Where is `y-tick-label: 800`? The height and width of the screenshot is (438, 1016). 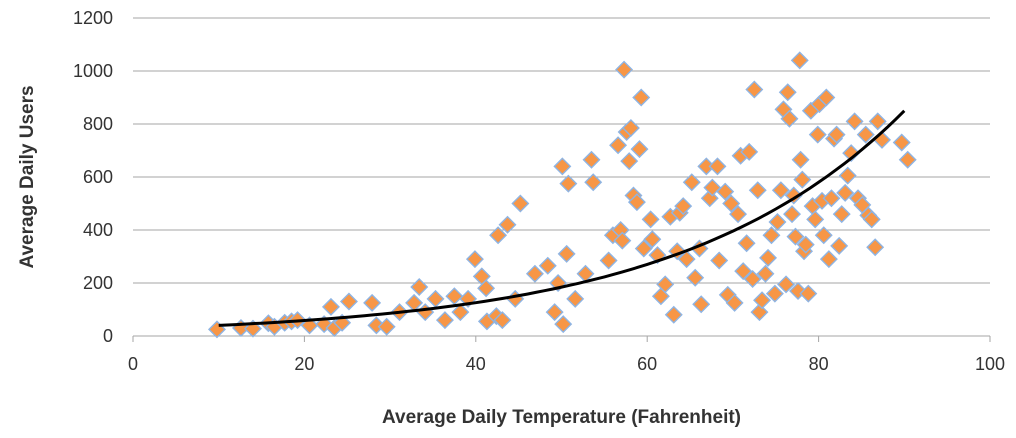 y-tick-label: 800 is located at coordinates (98, 124).